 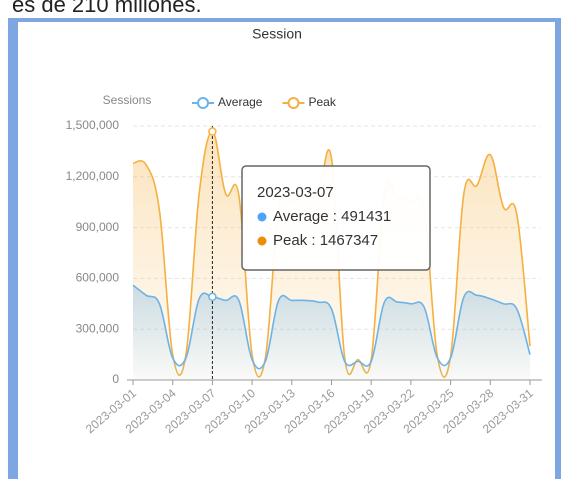 What do you see at coordinates (240, 102) in the screenshot?
I see `legend-label: Average` at bounding box center [240, 102].